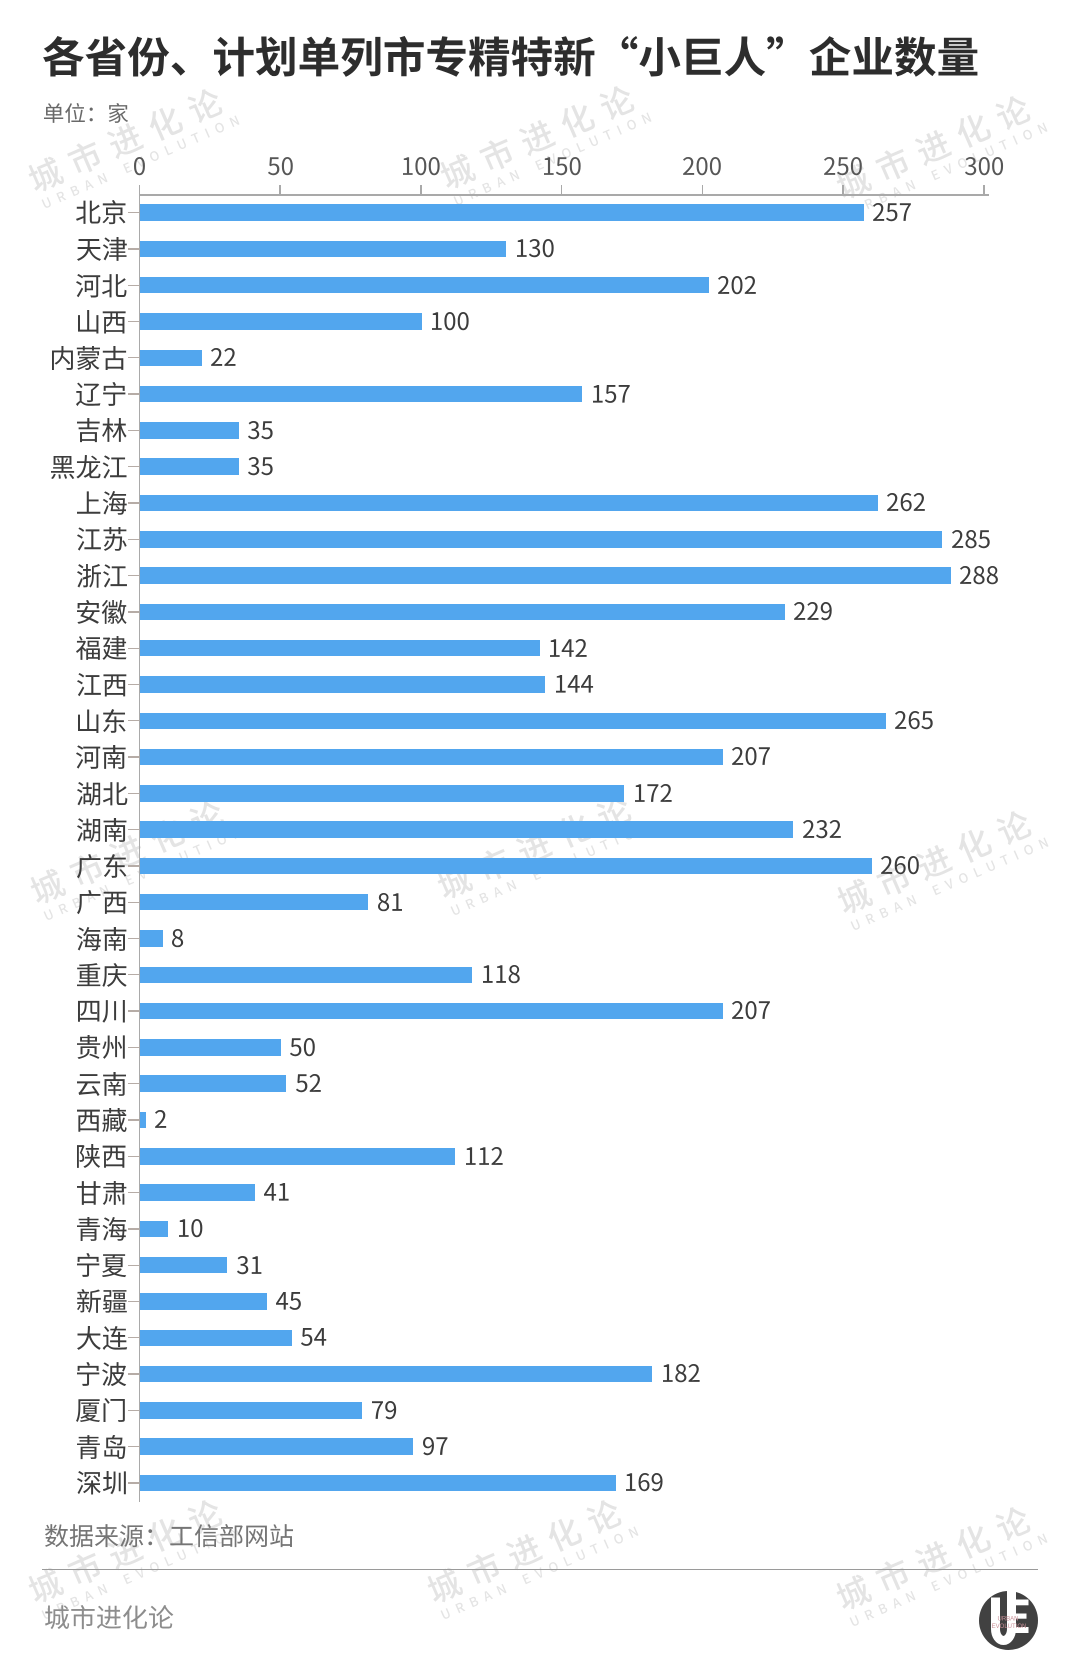 This screenshot has width=1080, height=1674. What do you see at coordinates (1009, 1627) in the screenshot?
I see `svg-text: EVOLUTION` at bounding box center [1009, 1627].